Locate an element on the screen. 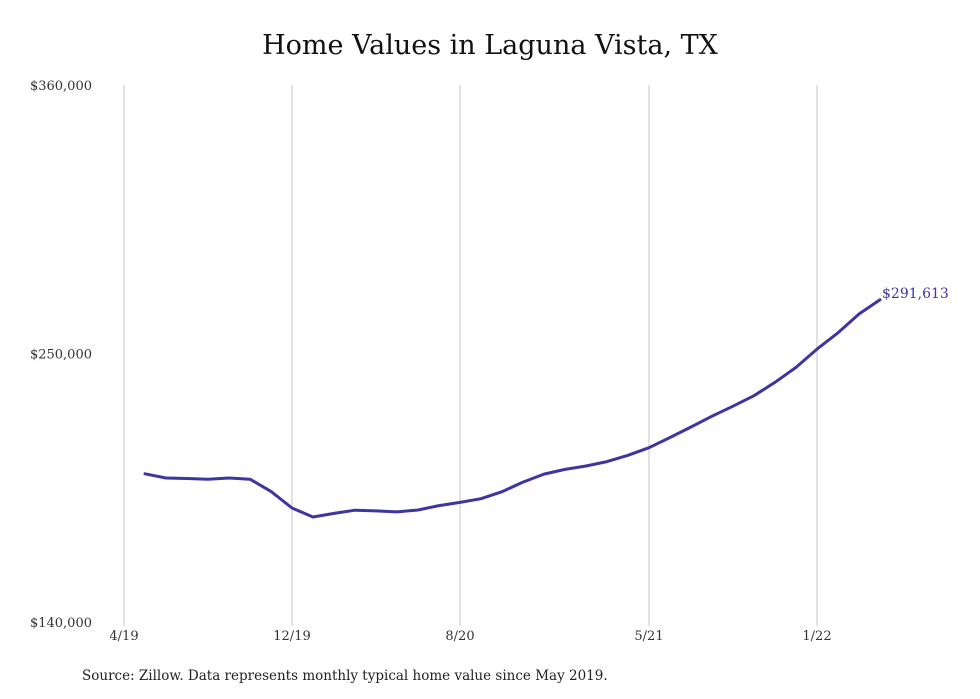 The image size is (980, 699). y-tick-label: $360,000 is located at coordinates (61, 86).